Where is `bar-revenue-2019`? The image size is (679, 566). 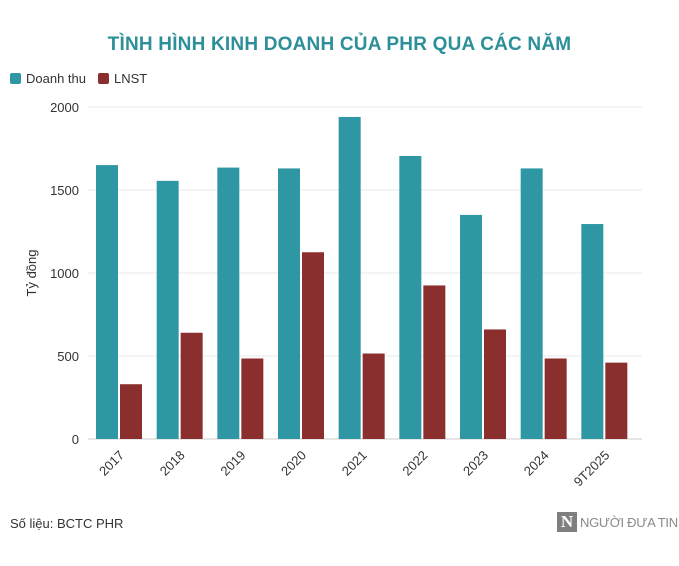
bar-revenue-2019 is located at coordinates (228, 303).